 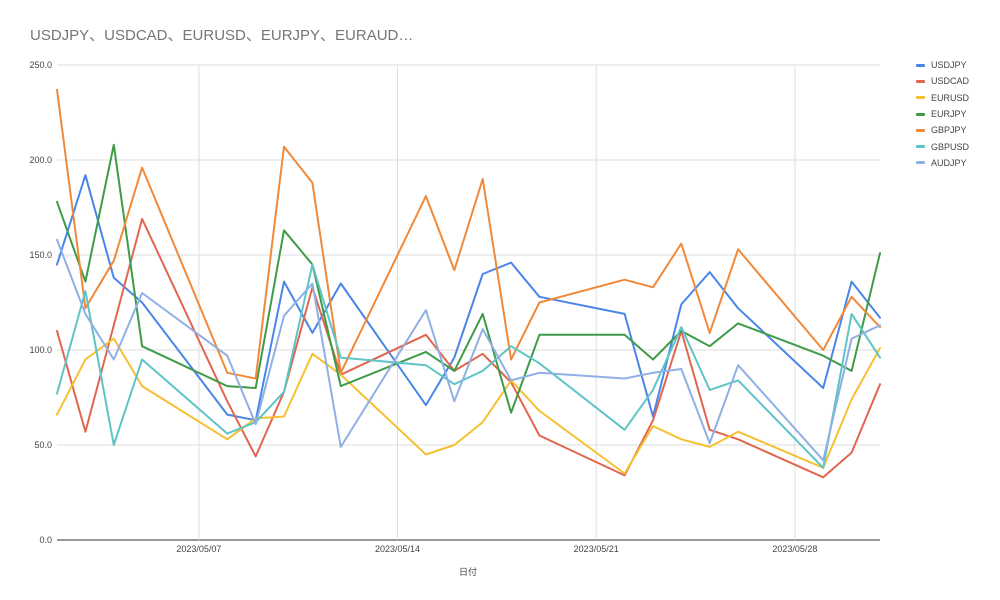 What do you see at coordinates (949, 162) in the screenshot?
I see `legend-label: AUDJPY` at bounding box center [949, 162].